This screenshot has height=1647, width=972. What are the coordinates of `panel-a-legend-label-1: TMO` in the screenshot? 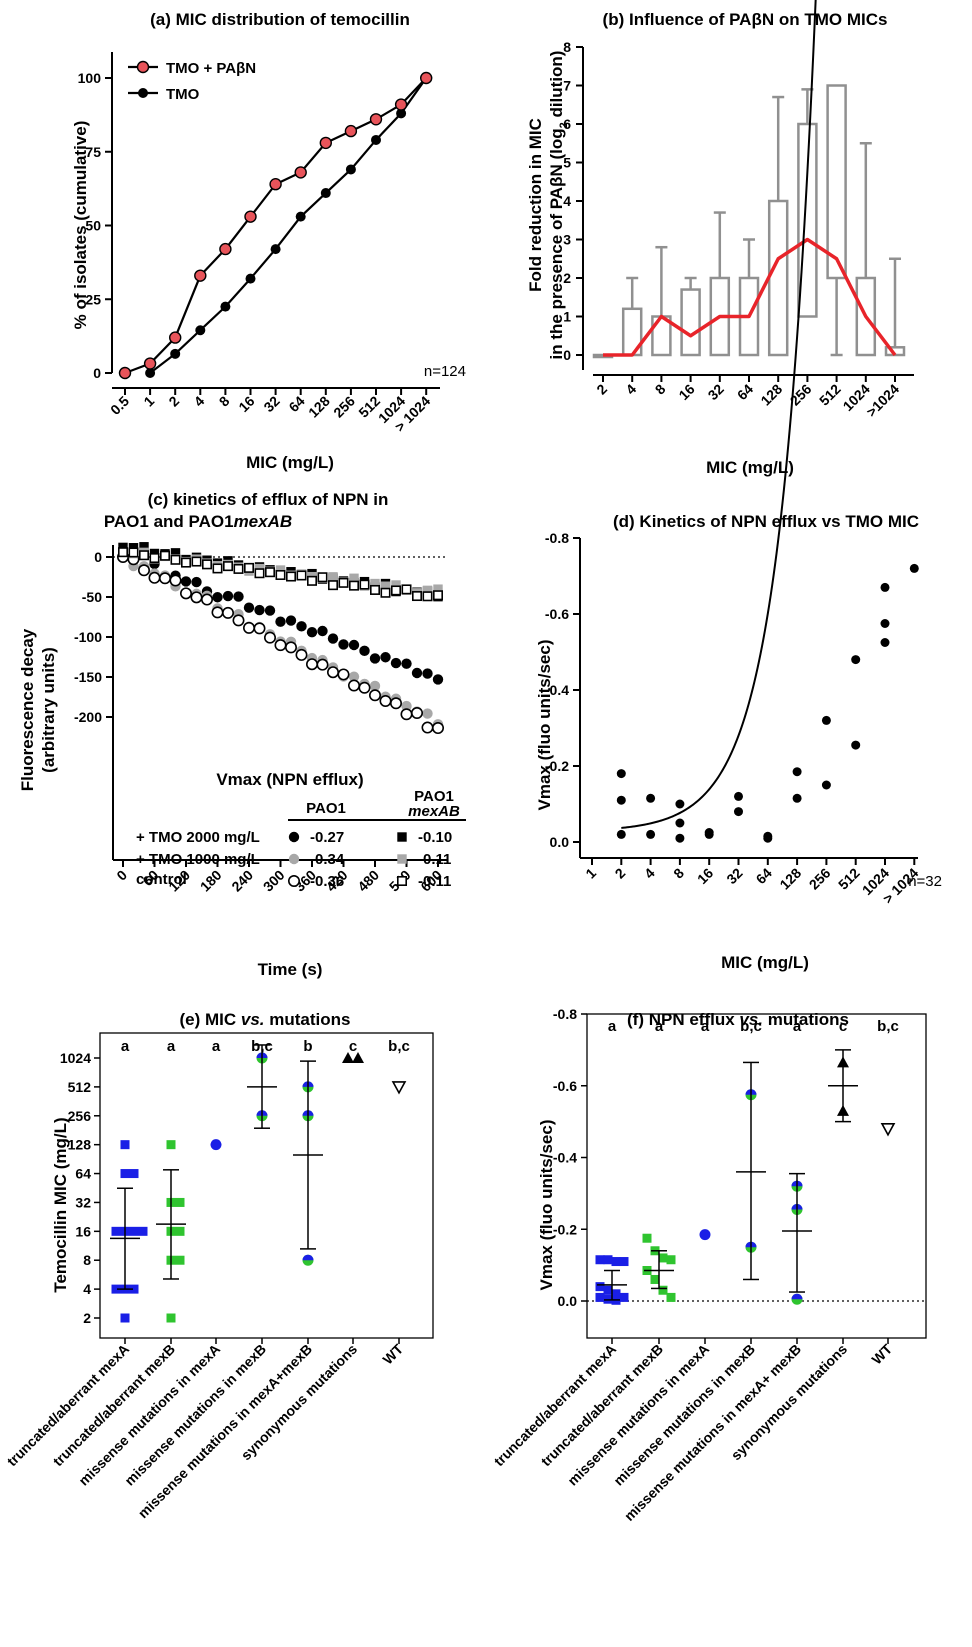 It's located at (183, 94).